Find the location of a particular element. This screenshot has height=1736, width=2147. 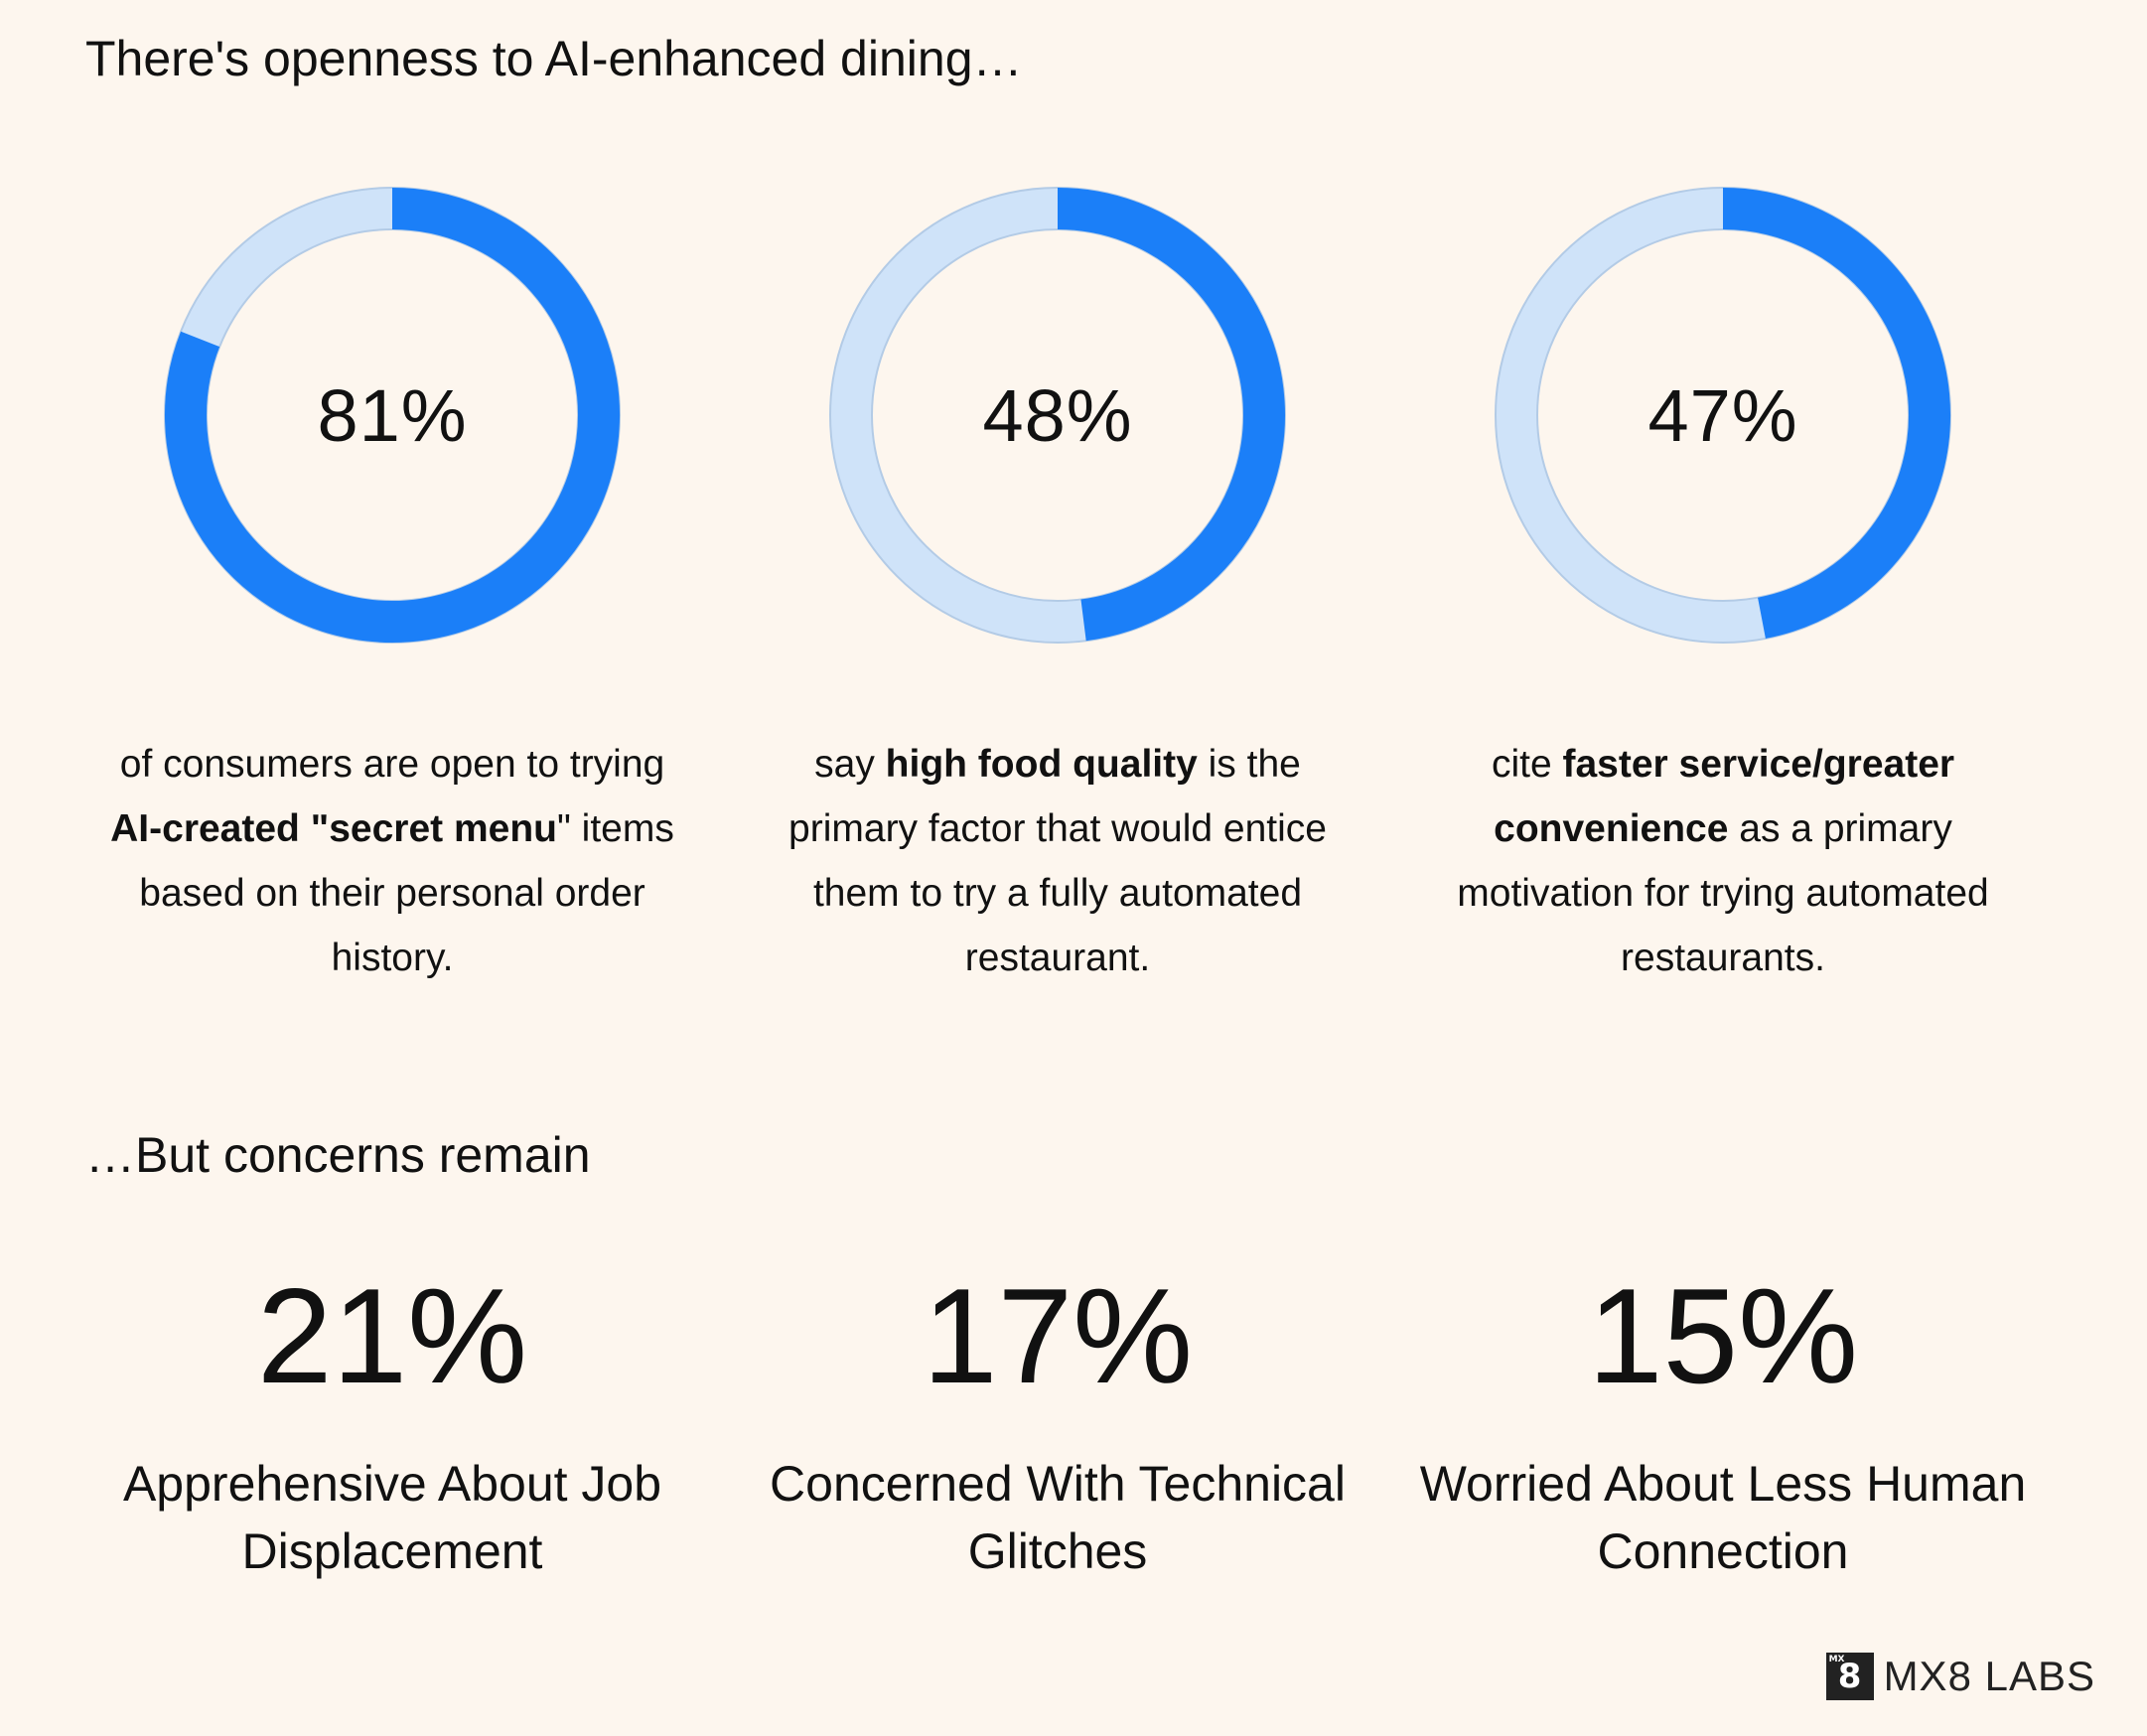

donut-value-label: 48% is located at coordinates (1057, 415).